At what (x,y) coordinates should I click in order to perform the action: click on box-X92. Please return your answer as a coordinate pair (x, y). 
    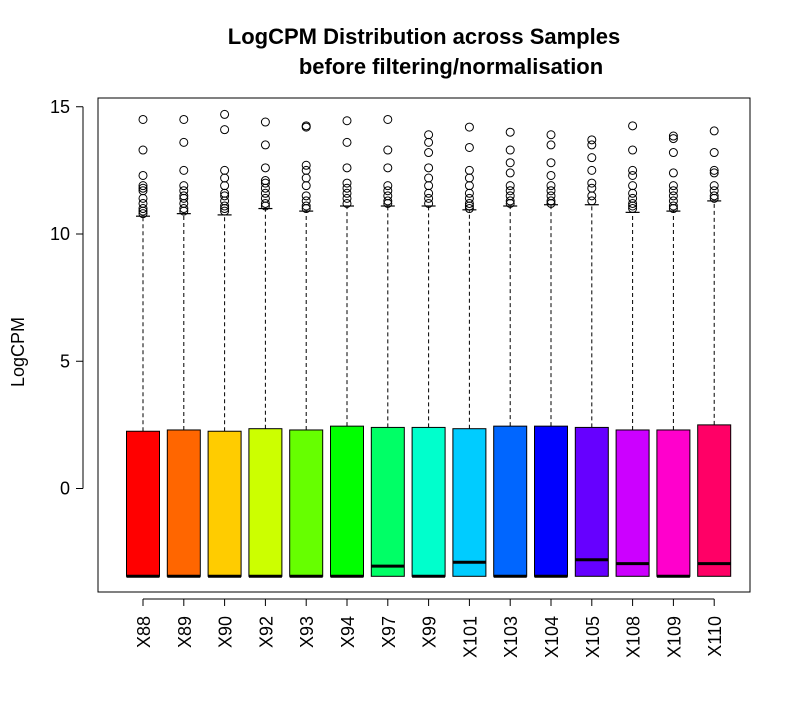
    Looking at the image, I should click on (265, 347).